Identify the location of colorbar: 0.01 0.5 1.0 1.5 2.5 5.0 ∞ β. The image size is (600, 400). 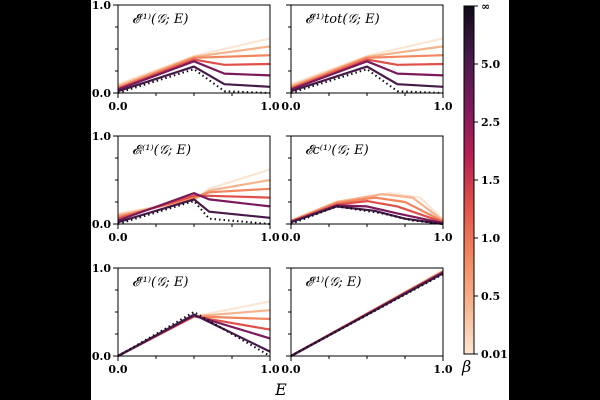
(484, 188).